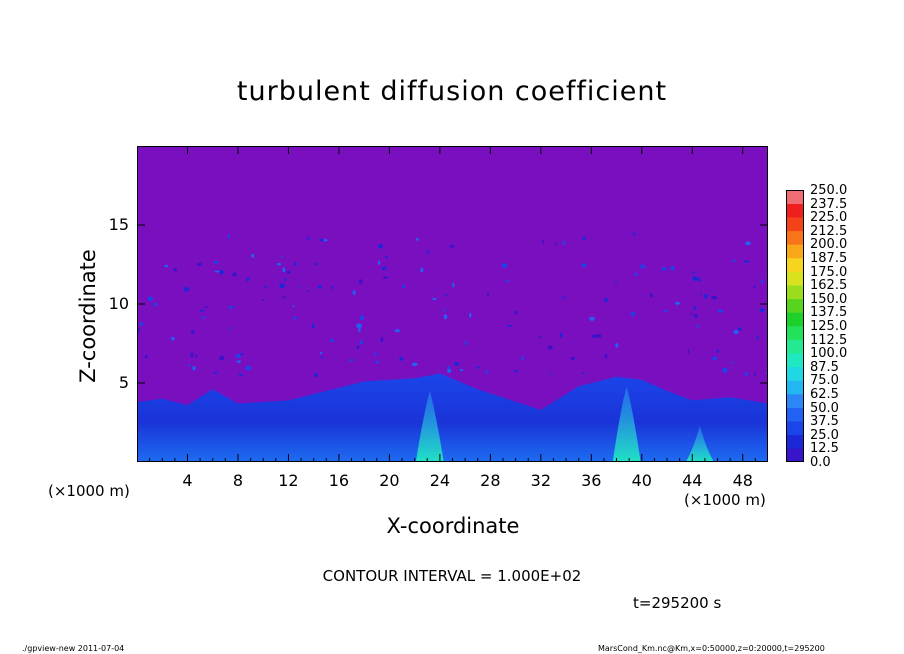  Describe the element at coordinates (452, 91) in the screenshot. I see `chart-title: turbulent diffusion coefficient` at that location.